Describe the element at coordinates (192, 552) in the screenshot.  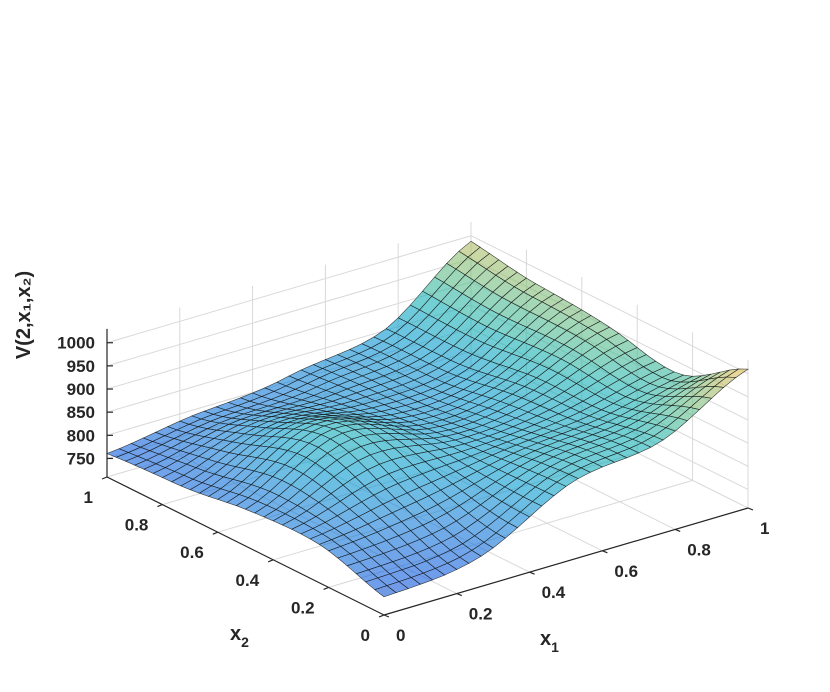
I see `y-tick-label: 0.6` at that location.